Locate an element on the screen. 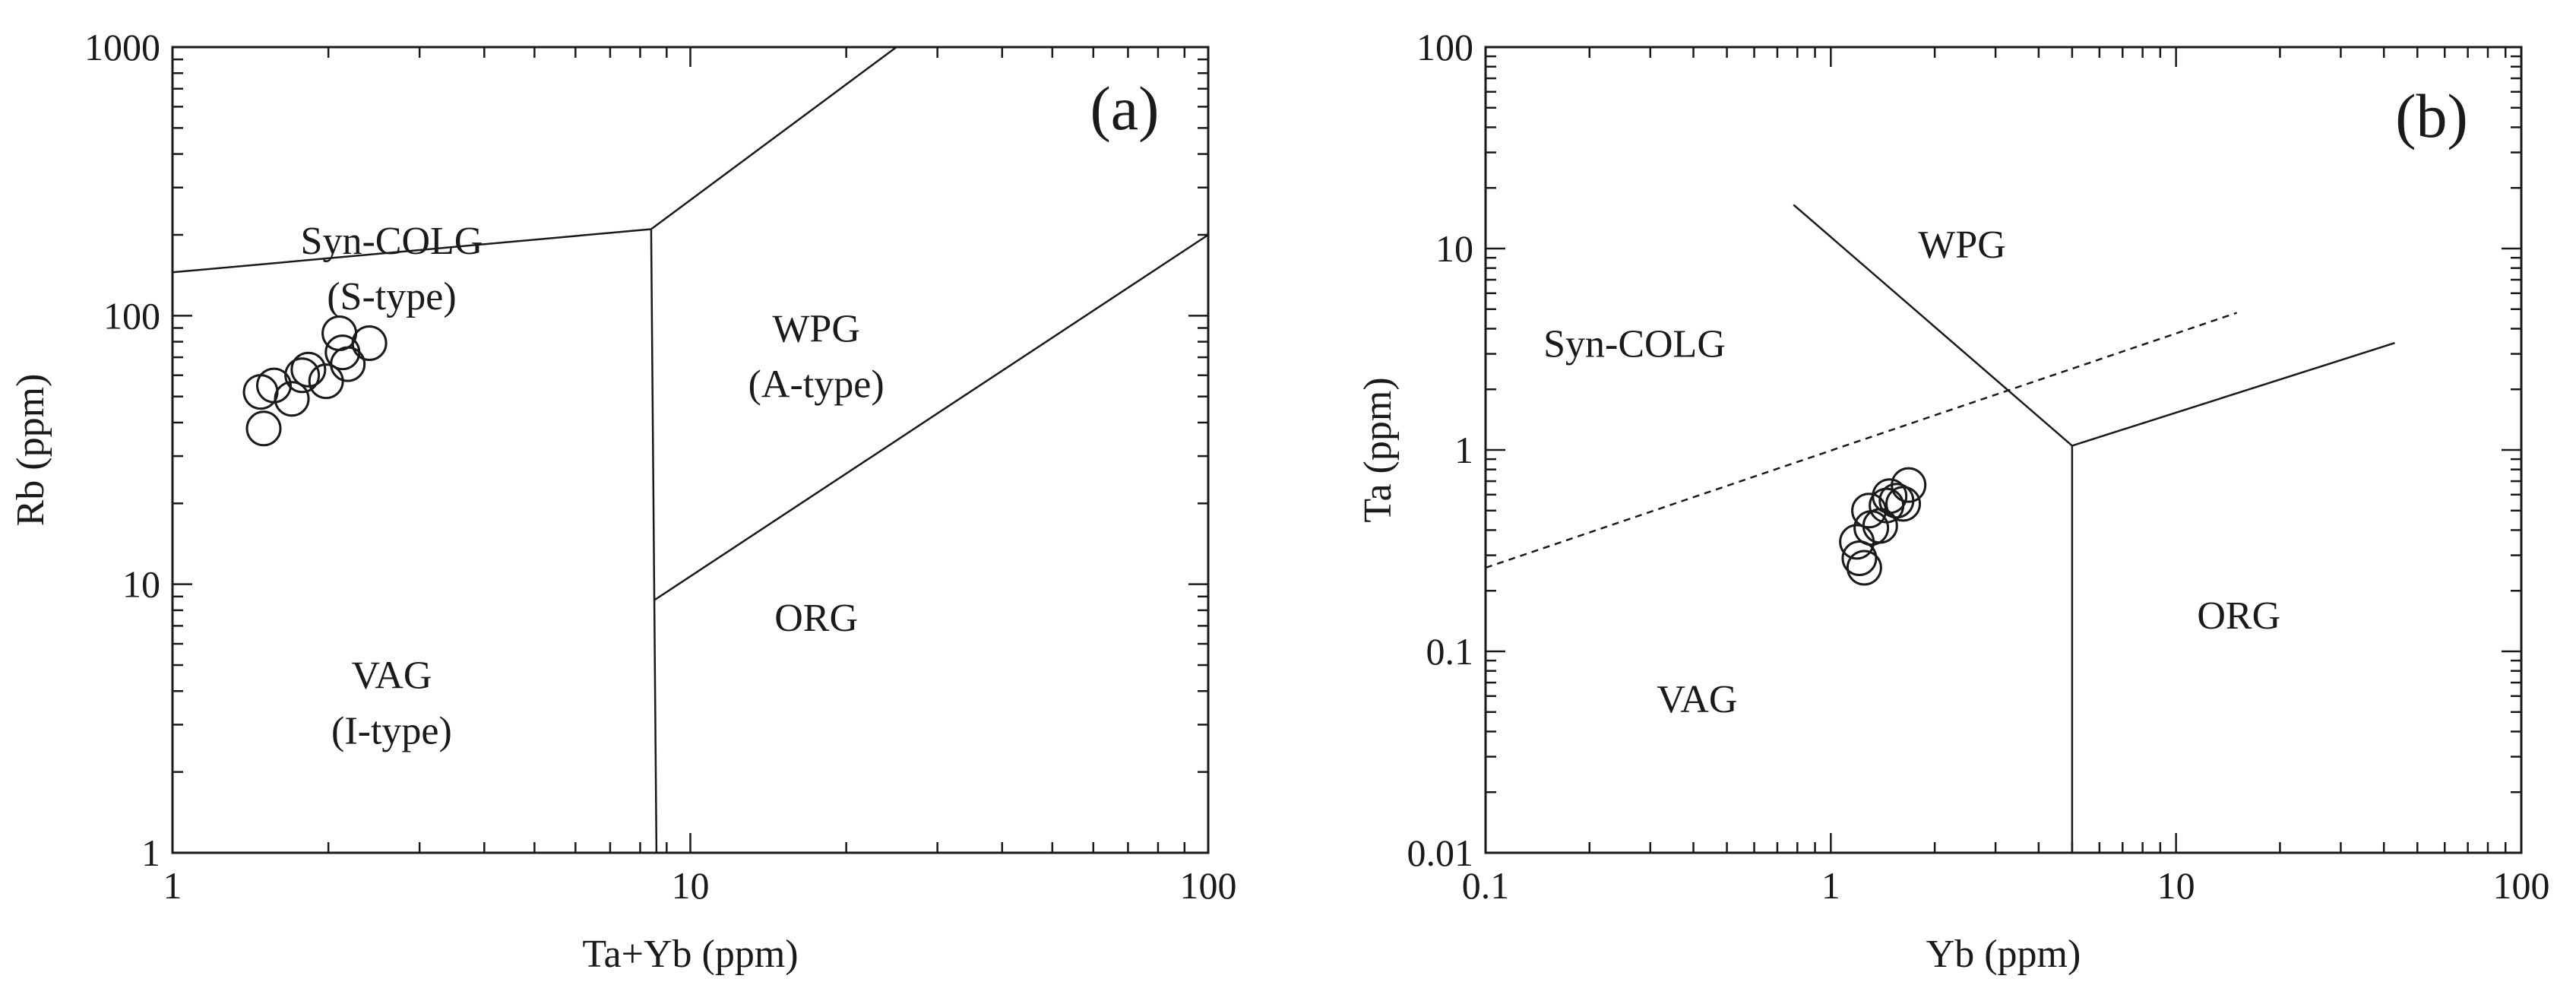 This screenshot has width=2576, height=1001. x-tick-label: 0.1 is located at coordinates (1486, 885).